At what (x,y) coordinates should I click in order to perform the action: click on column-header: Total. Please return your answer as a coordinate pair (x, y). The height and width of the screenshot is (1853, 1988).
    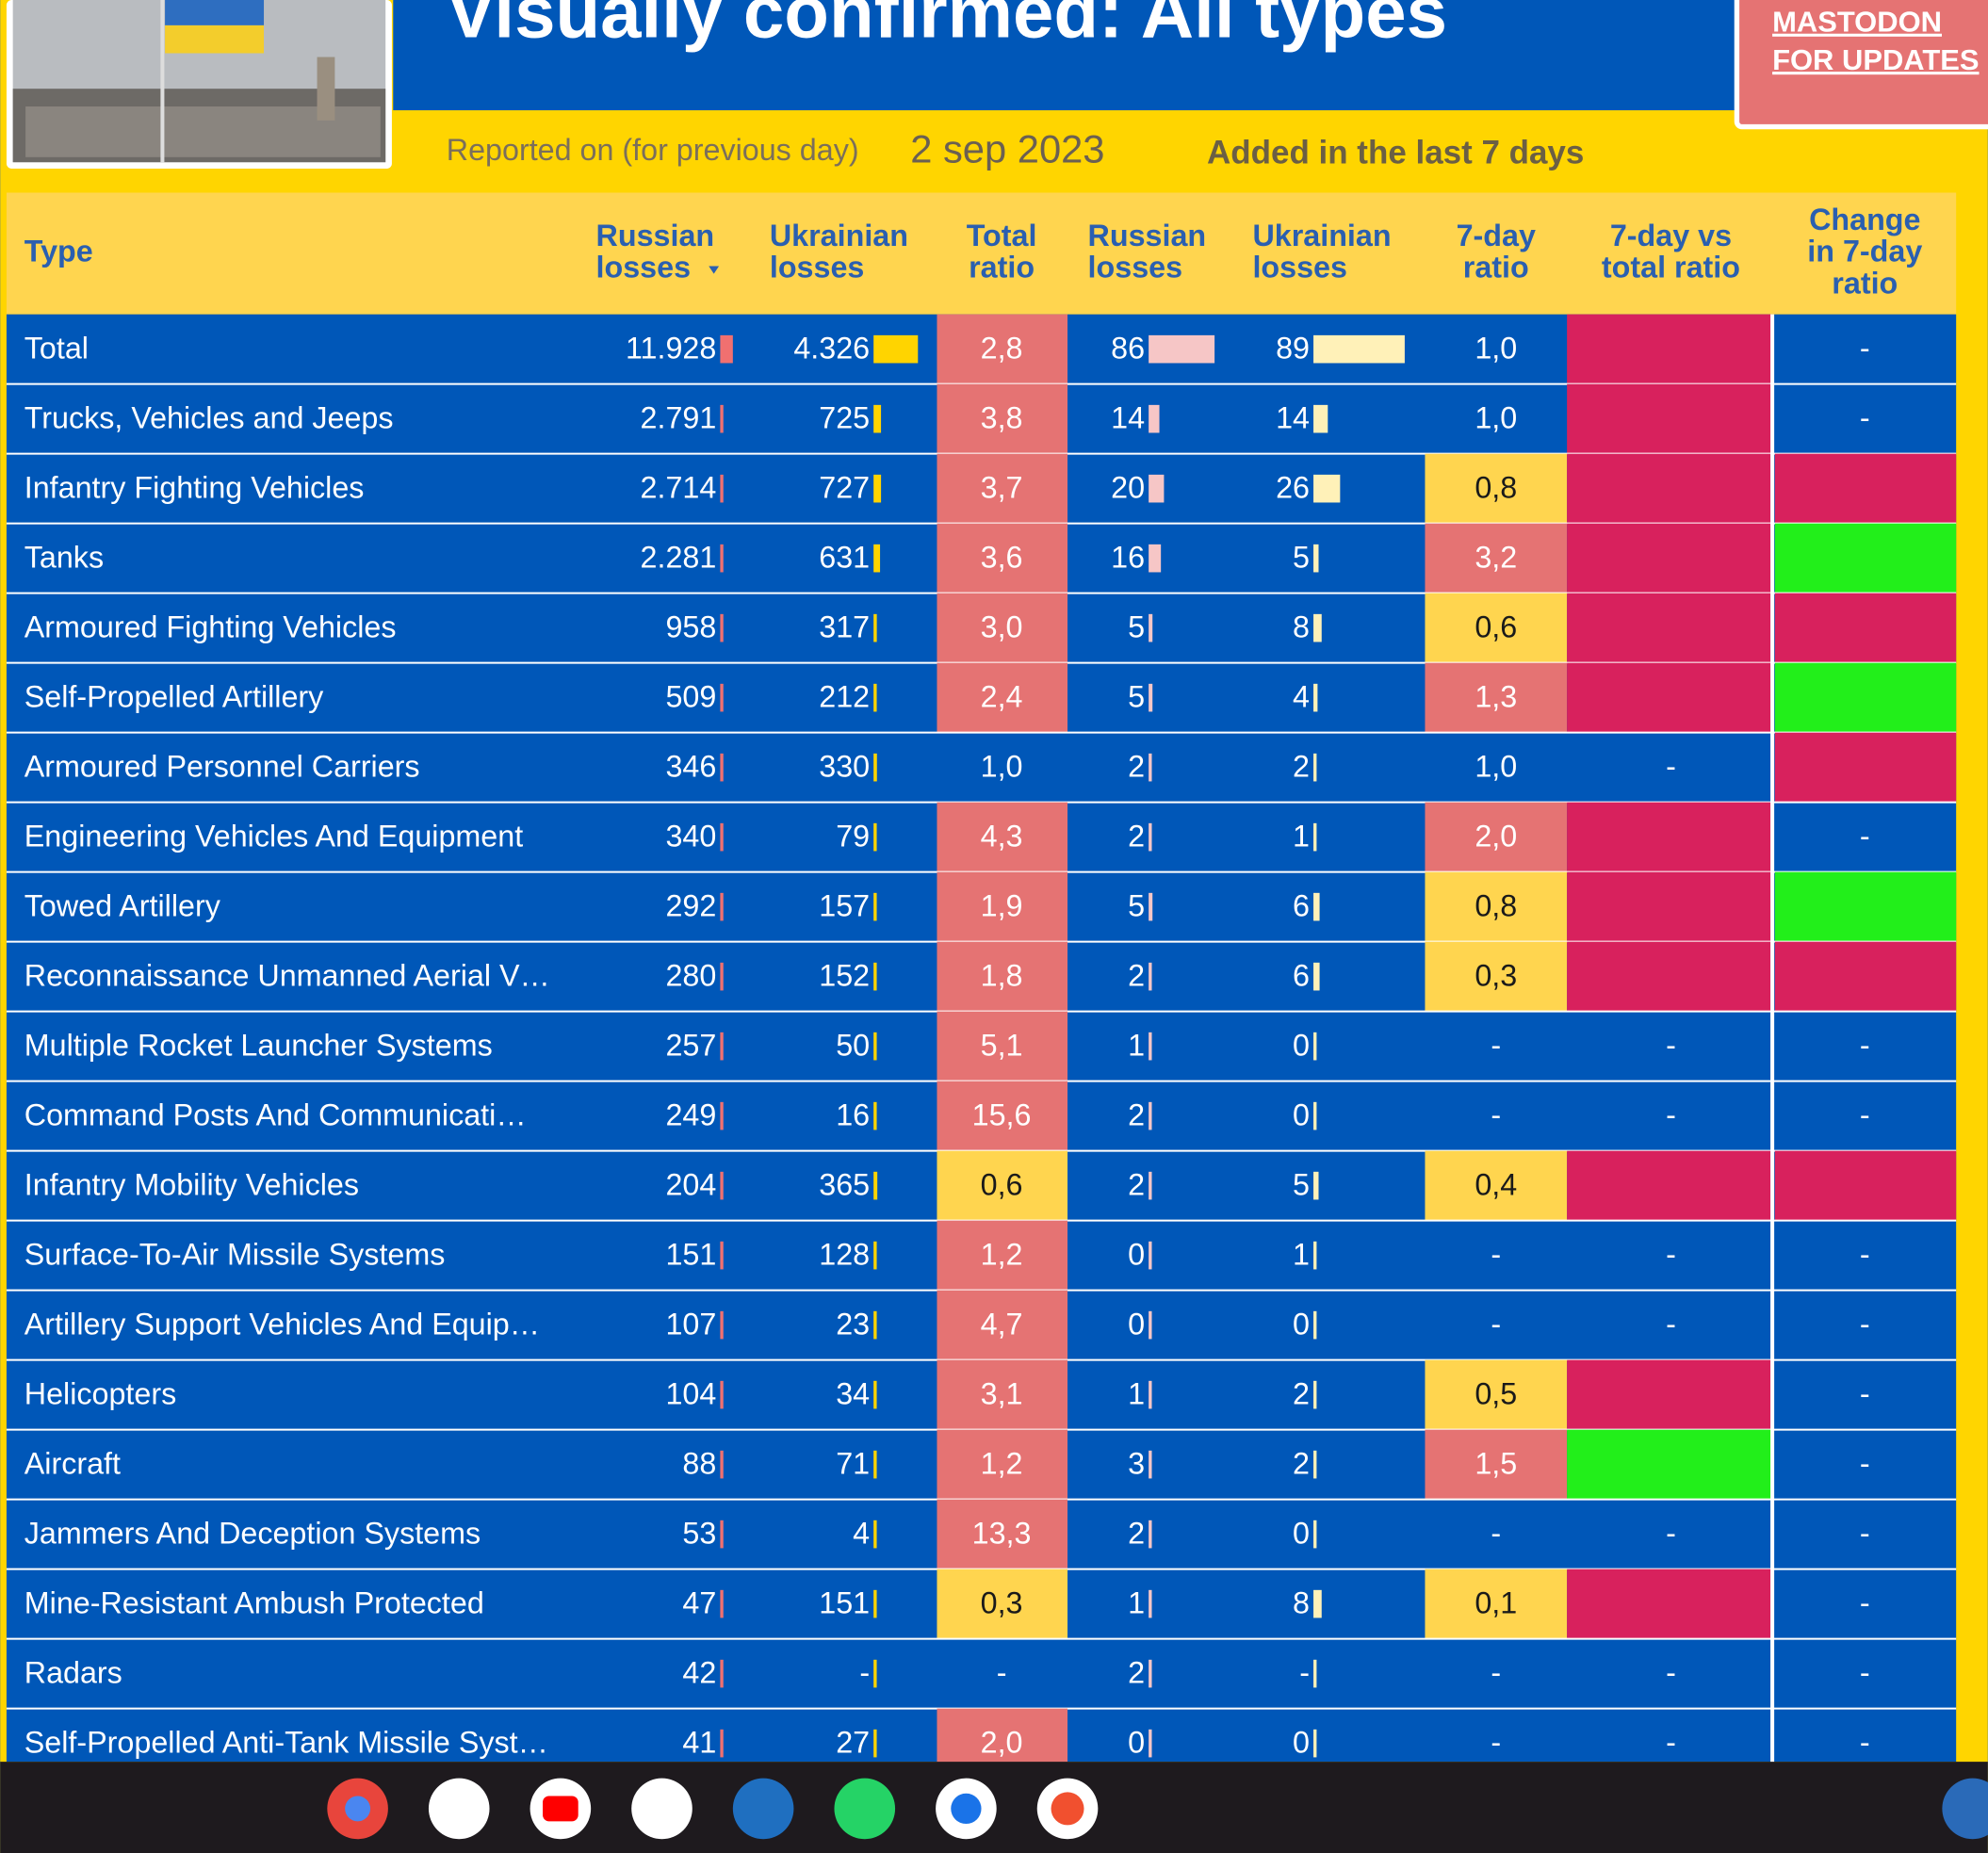
    Looking at the image, I should click on (1002, 235).